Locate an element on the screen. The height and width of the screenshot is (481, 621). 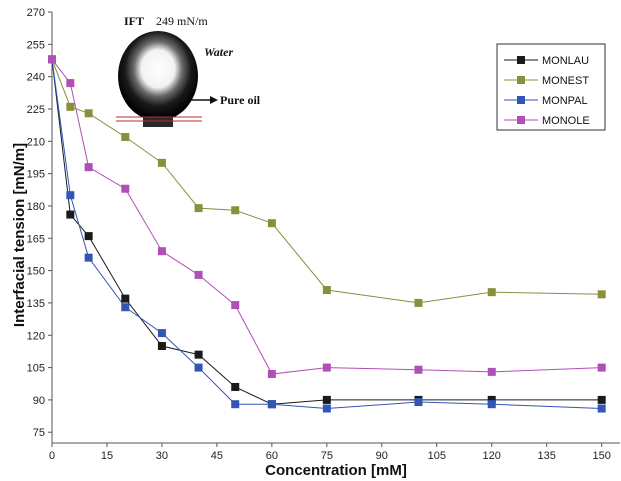
y-tick-label: 135 is located at coordinates (36, 304).